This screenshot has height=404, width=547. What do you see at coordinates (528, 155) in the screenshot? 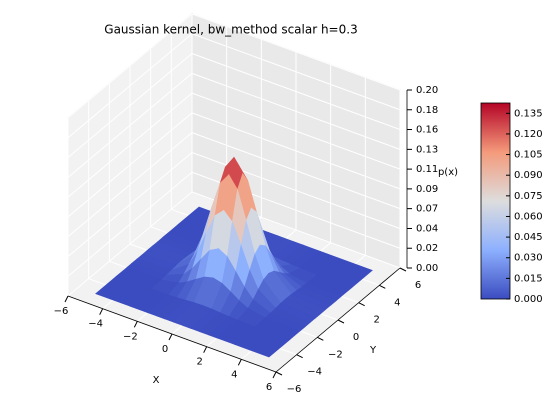
I see `colorbar-tick-label: 0.105` at bounding box center [528, 155].